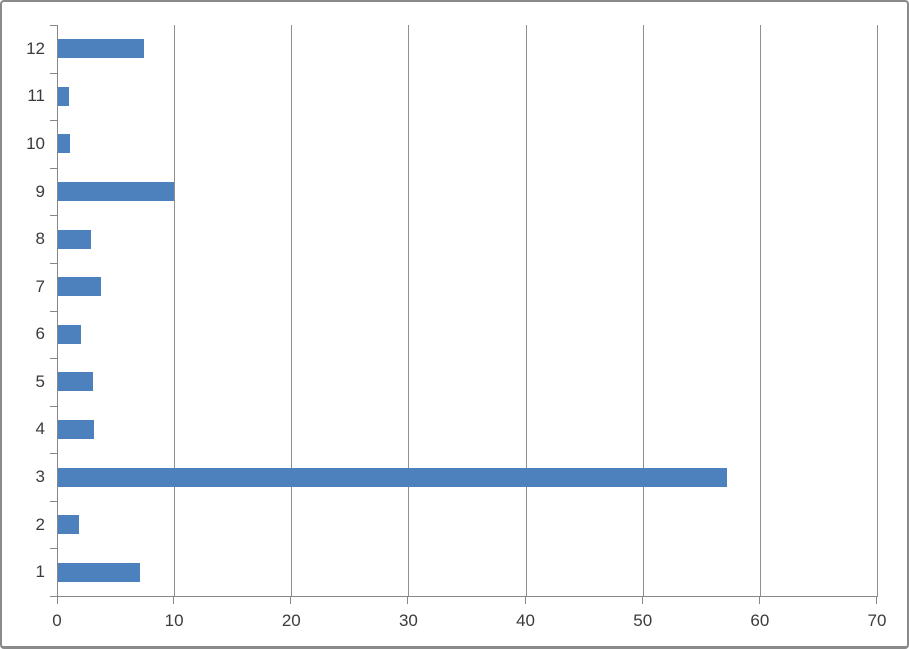  I want to click on y-axis-label-9: 9, so click(40, 191).